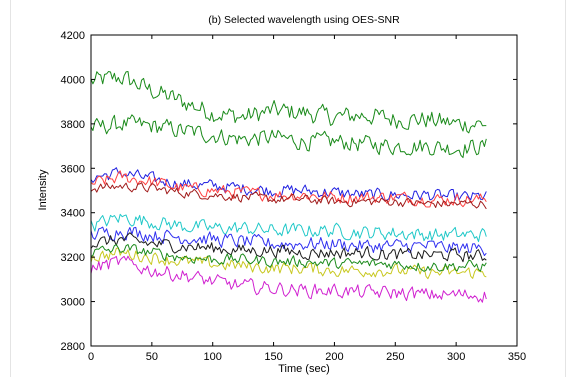 The height and width of the screenshot is (382, 576). I want to click on x-tick-label: 200, so click(334, 357).